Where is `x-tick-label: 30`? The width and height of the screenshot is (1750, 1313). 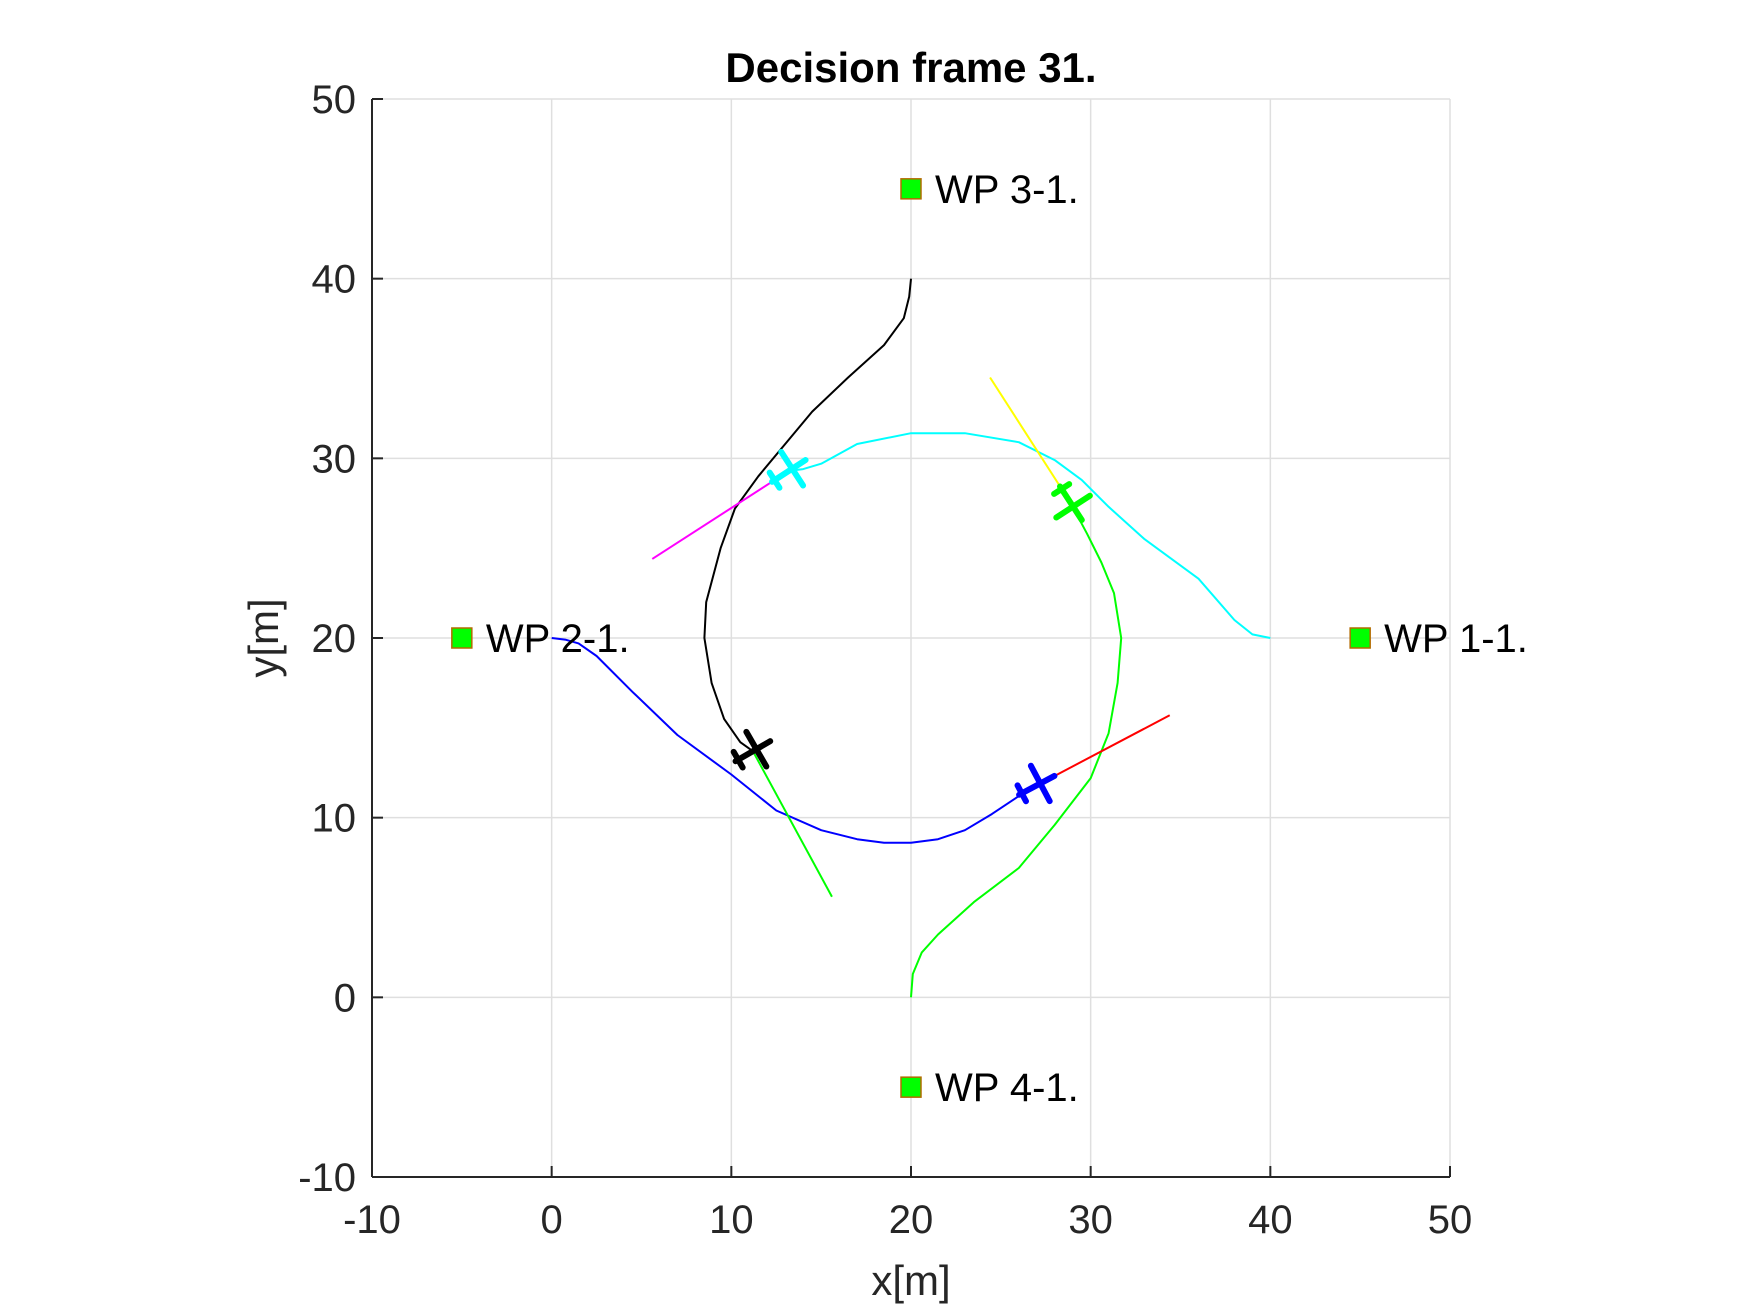 x-tick-label: 30 is located at coordinates (1090, 1220).